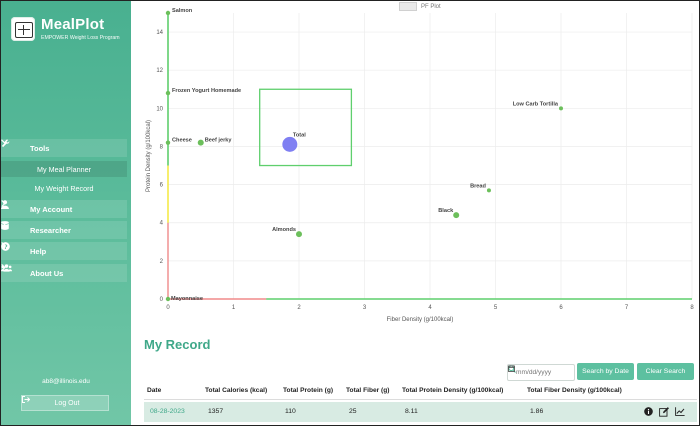  I want to click on x-tick-label: 3, so click(365, 308).